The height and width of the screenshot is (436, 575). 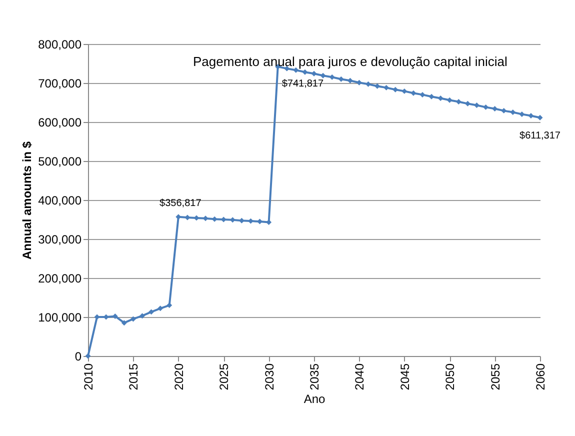 What do you see at coordinates (315, 376) in the screenshot?
I see `x-tick-label: 2035` at bounding box center [315, 376].